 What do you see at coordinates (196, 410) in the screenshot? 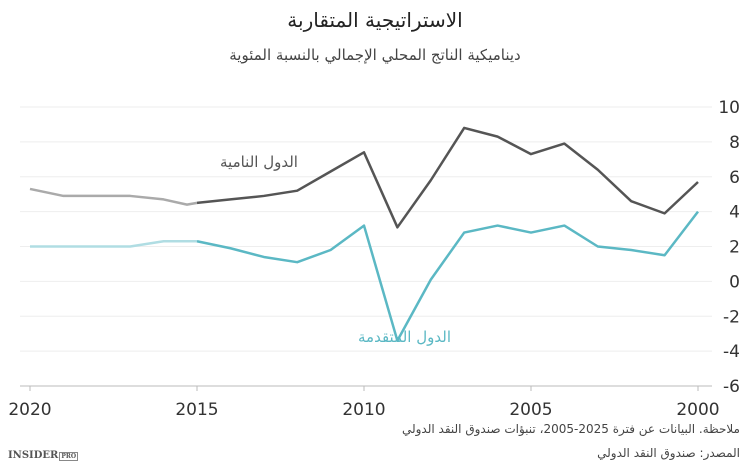
I see `x-tick-label: 2015` at bounding box center [196, 410].